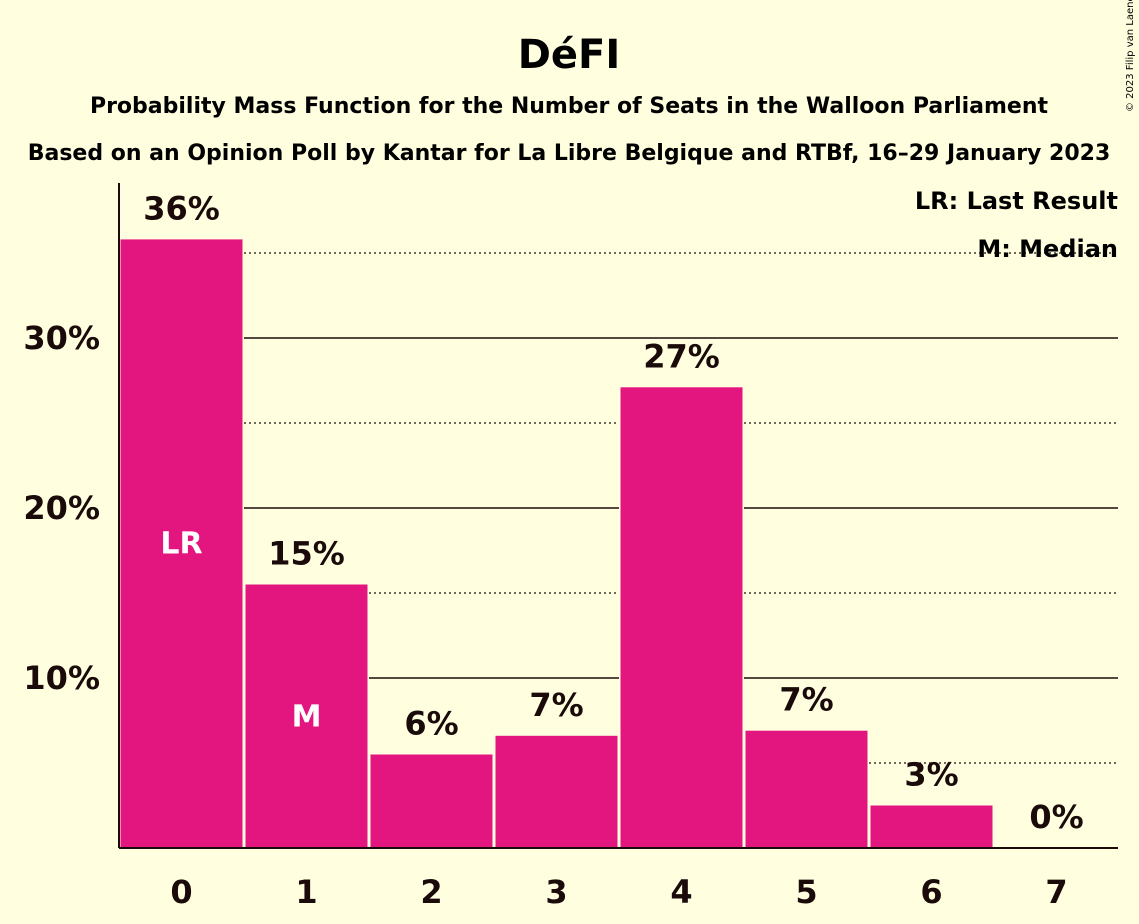  I want to click on legend-median: M: Median, so click(1047, 249).